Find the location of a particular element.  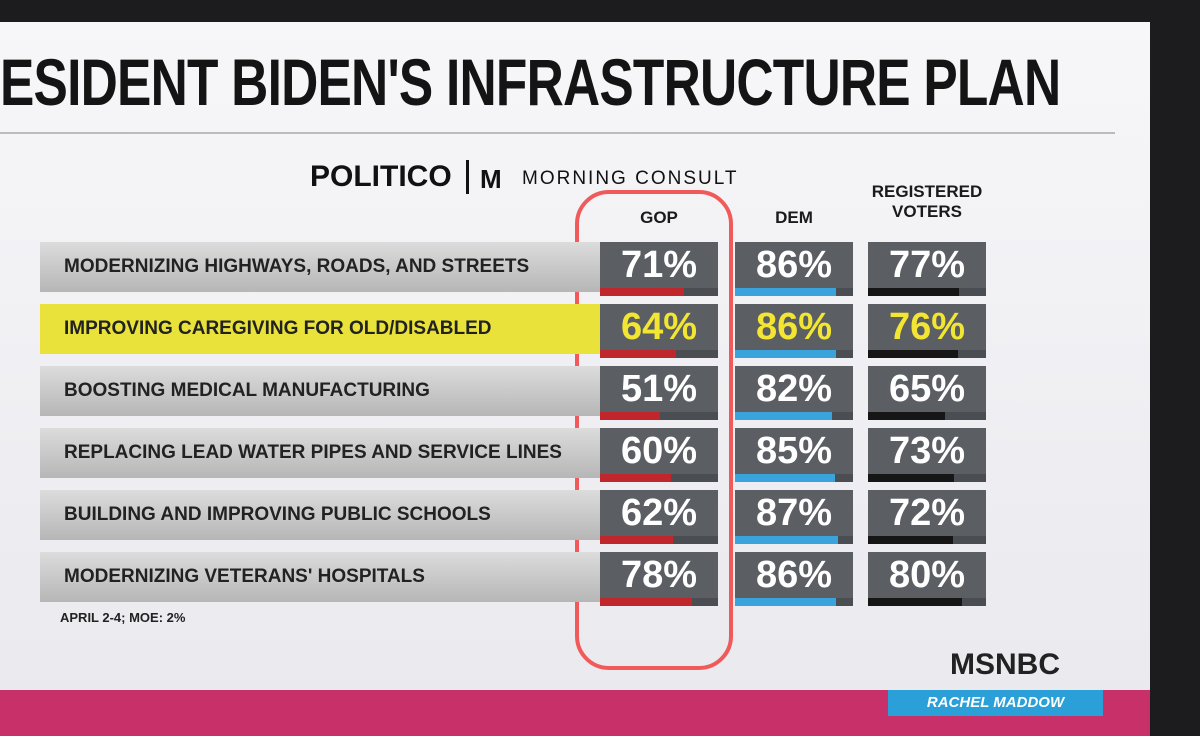

value-cell: 85% is located at coordinates (794, 451).